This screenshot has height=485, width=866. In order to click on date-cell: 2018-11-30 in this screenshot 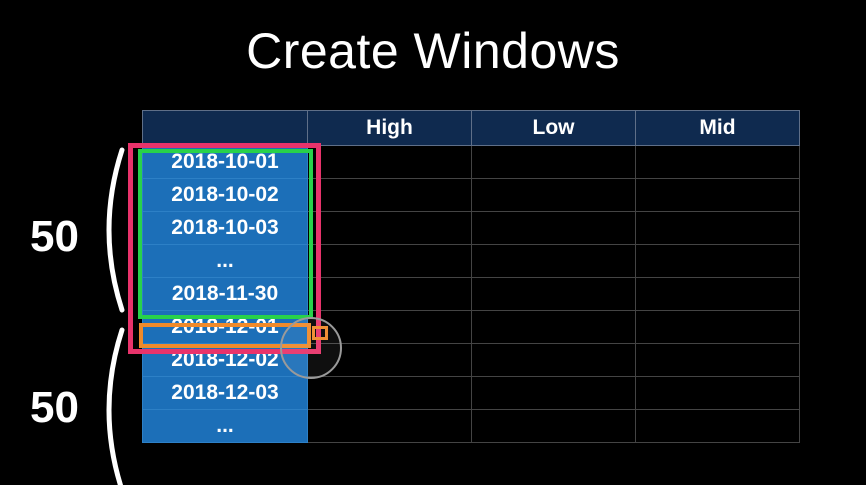, I will do `click(225, 294)`.